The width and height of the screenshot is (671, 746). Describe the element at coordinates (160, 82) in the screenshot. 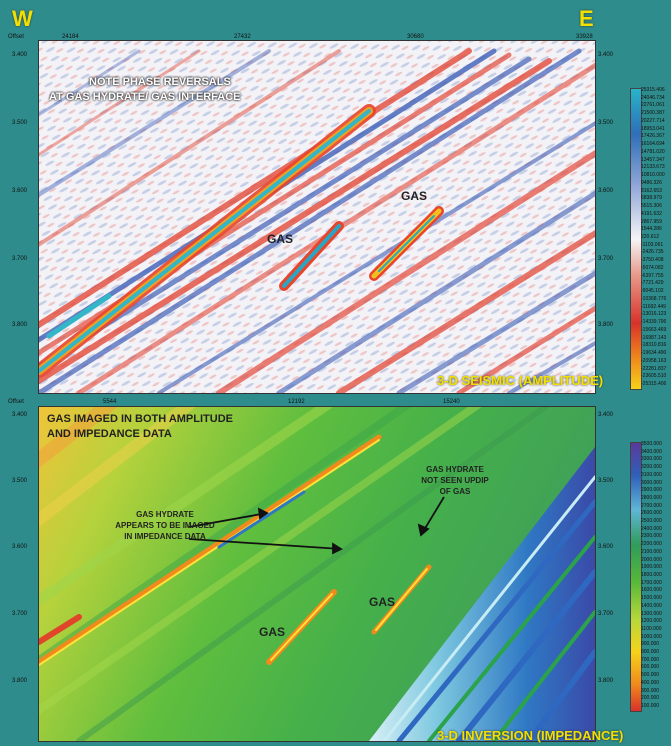

I see `seismic-note-line1: NOTE PHASE REVERSALS` at that location.